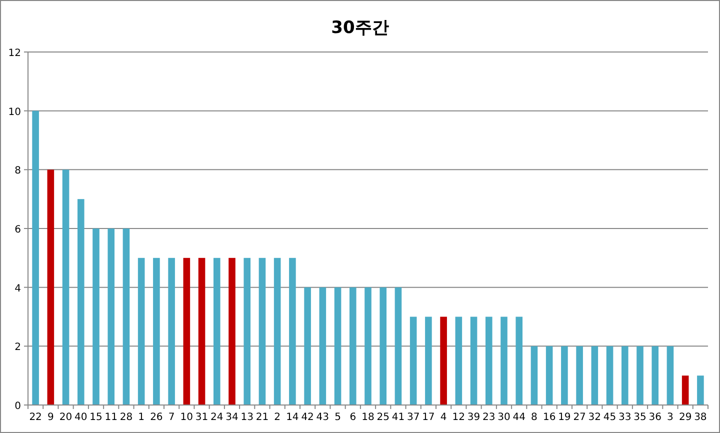 This screenshot has height=433, width=720. Describe the element at coordinates (262, 417) in the screenshot. I see `x-tick-label: 21` at that location.